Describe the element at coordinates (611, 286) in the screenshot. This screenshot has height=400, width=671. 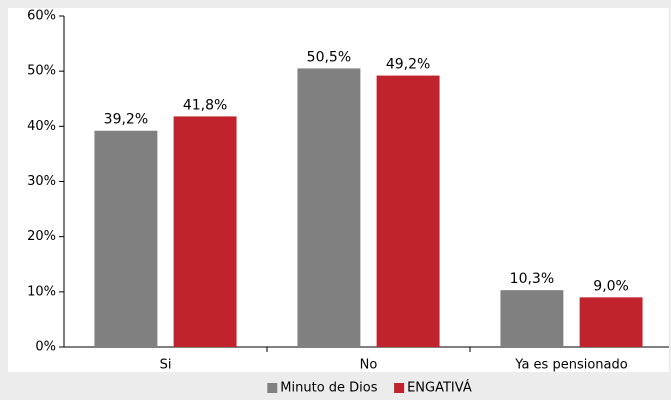
I see `value-label: 9,0%` at that location.